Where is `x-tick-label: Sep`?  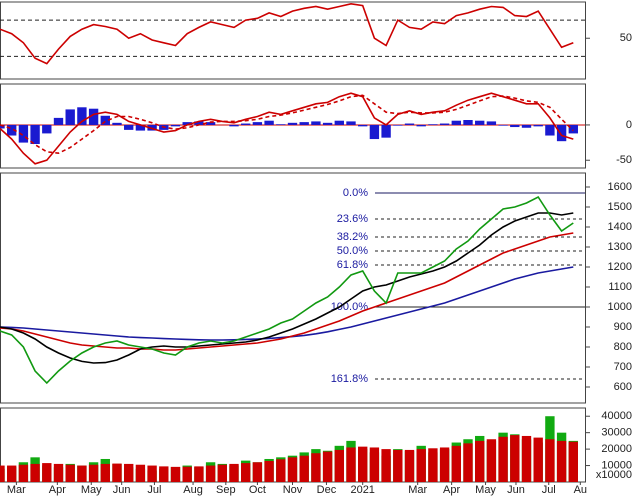 x-tick-label: Sep is located at coordinates (226, 490).